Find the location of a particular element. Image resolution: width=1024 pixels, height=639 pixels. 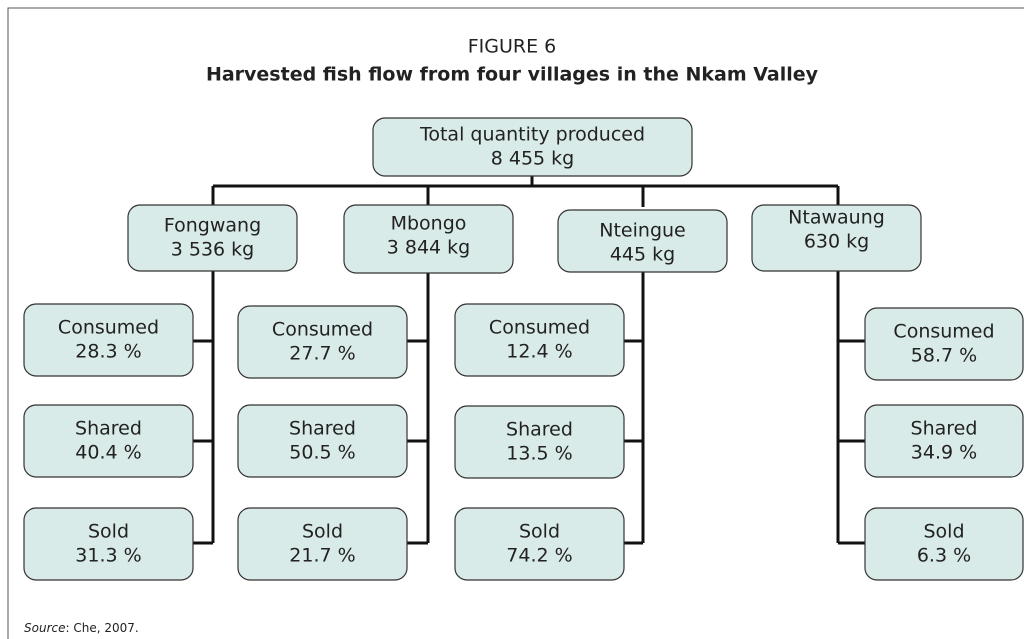

source-note: Source: Che, 2007. is located at coordinates (81, 628).